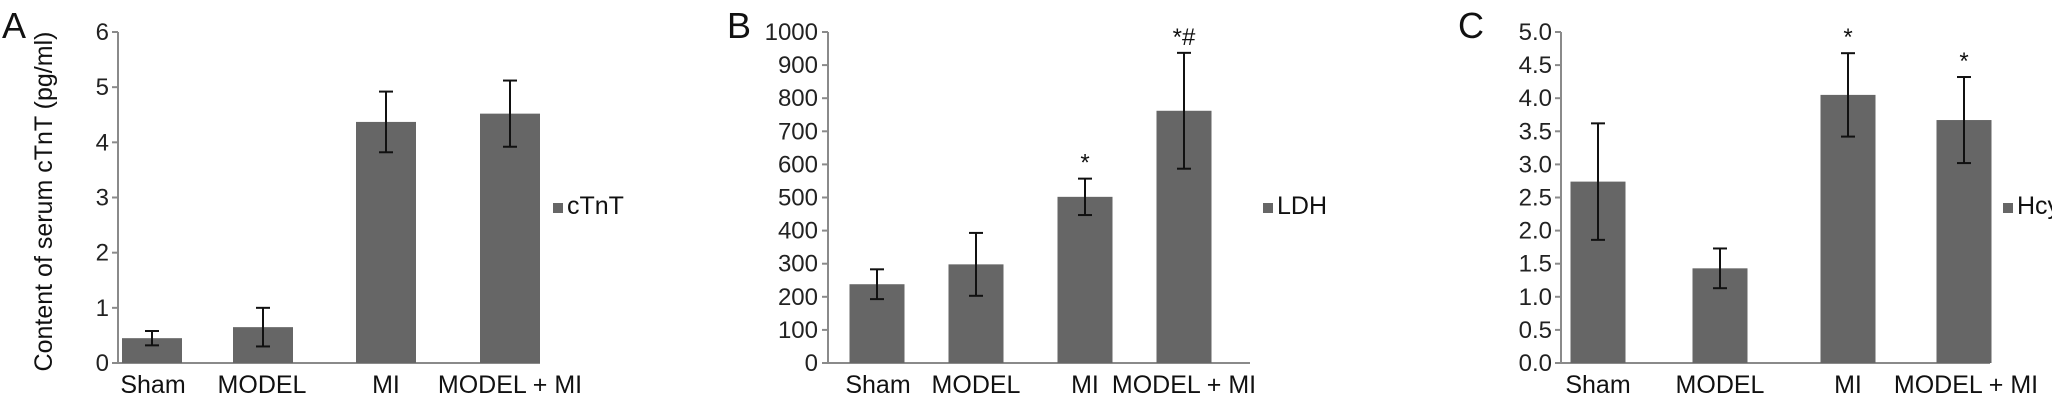 The width and height of the screenshot is (2052, 400). What do you see at coordinates (102, 142) in the screenshot?
I see `y-tick-label: 4` at bounding box center [102, 142].